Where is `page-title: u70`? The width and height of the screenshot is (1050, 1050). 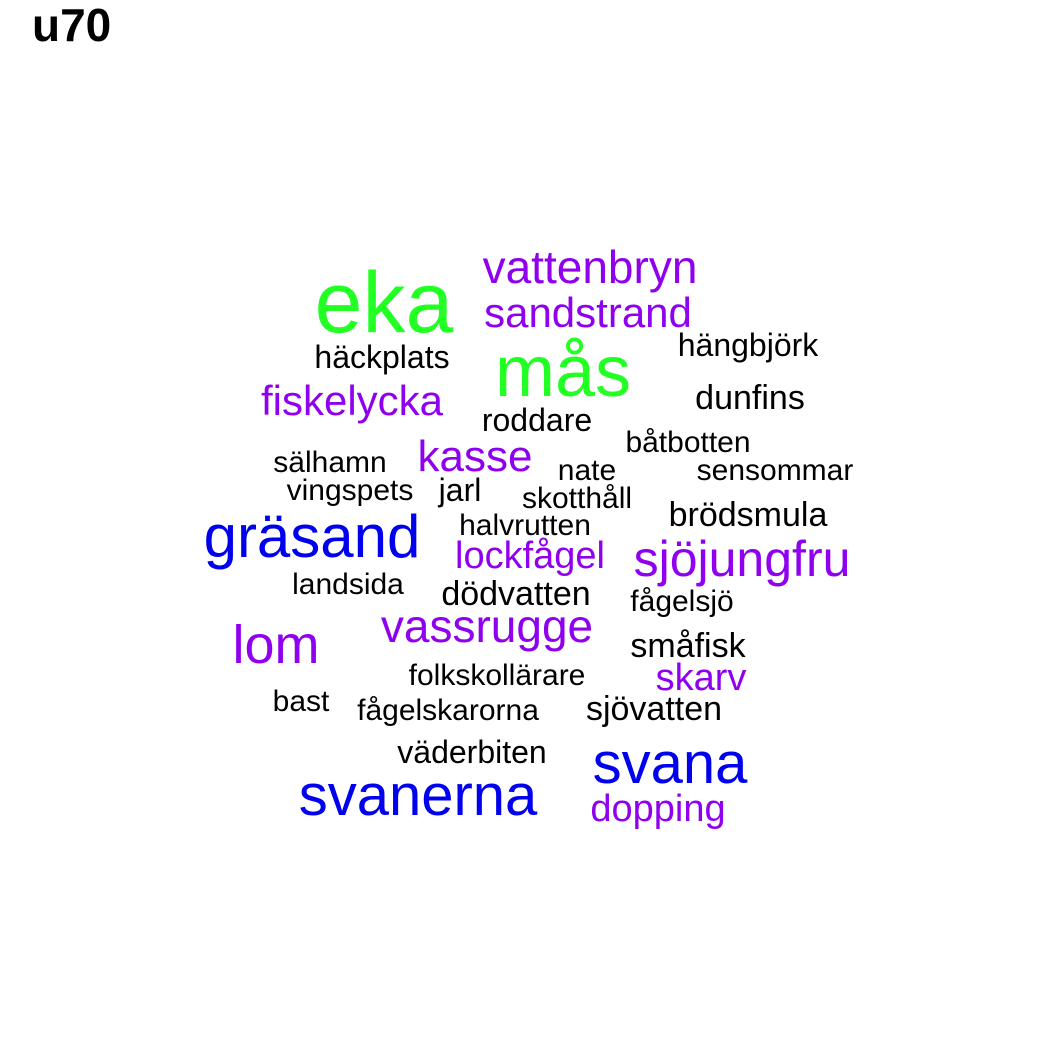
page-title: u70 is located at coordinates (72, 25).